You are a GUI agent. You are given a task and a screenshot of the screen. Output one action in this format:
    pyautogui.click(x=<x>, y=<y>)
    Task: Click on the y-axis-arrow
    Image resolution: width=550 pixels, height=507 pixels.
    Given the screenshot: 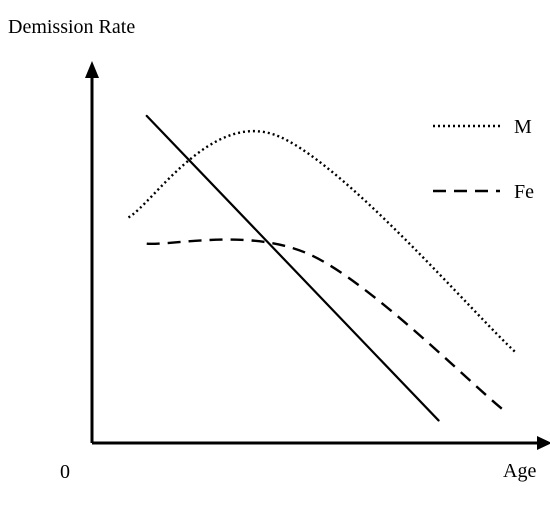 What is the action you would take?
    pyautogui.click(x=92, y=69)
    